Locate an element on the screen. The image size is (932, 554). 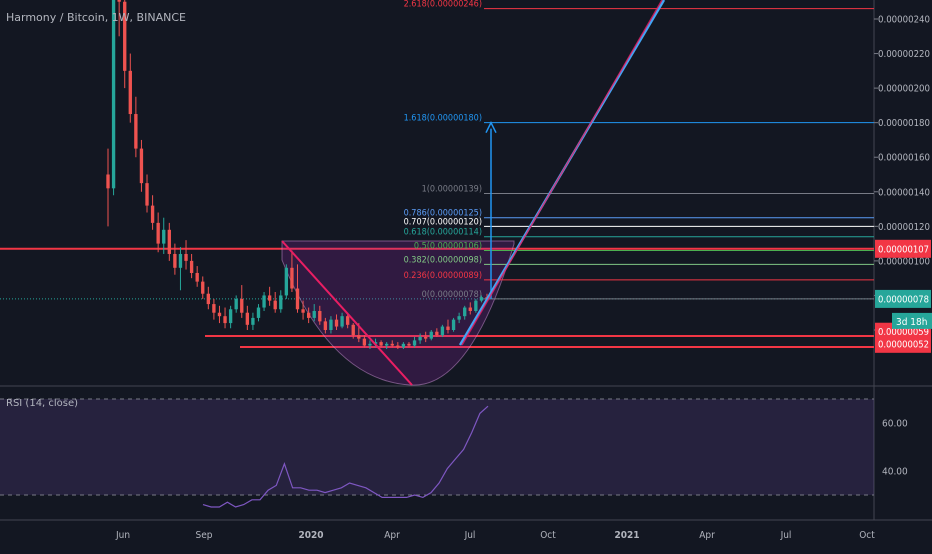
fib-level-label: 0.786(0.00000125) is located at coordinates (443, 214).